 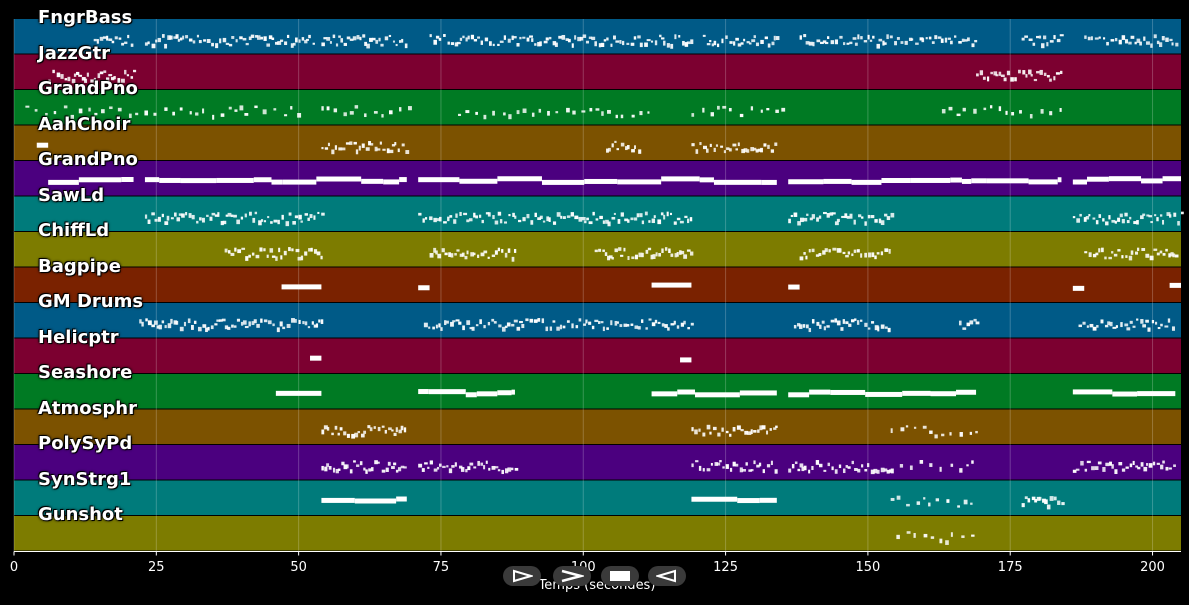 I want to click on stop-button, so click(x=620, y=576).